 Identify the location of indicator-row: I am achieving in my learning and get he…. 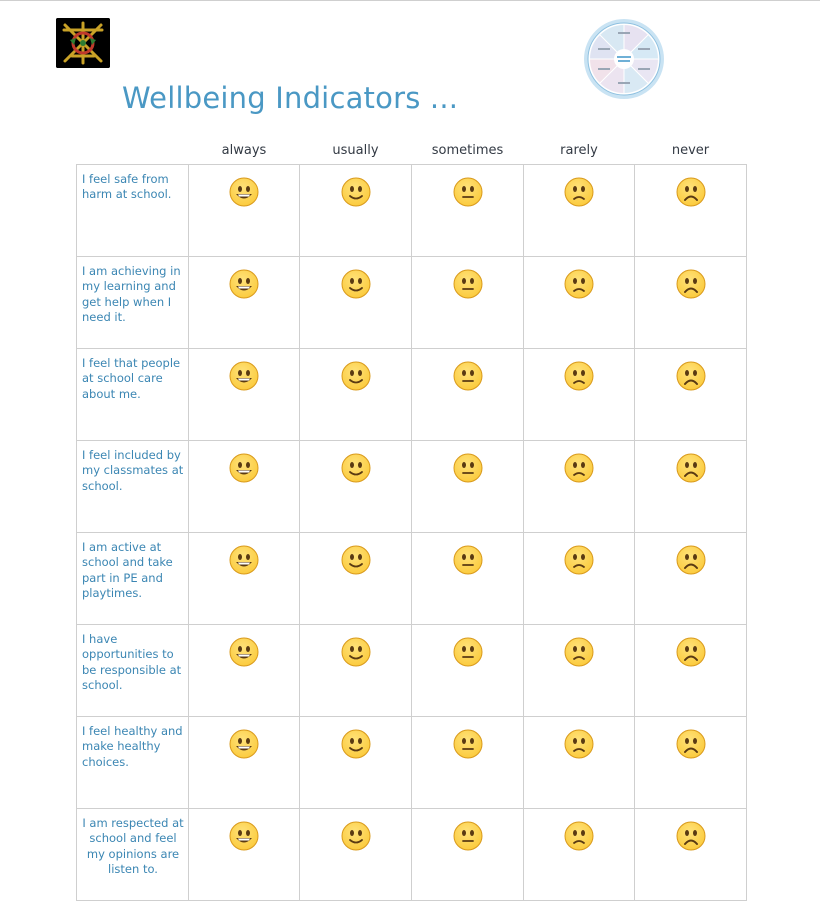
(411, 302).